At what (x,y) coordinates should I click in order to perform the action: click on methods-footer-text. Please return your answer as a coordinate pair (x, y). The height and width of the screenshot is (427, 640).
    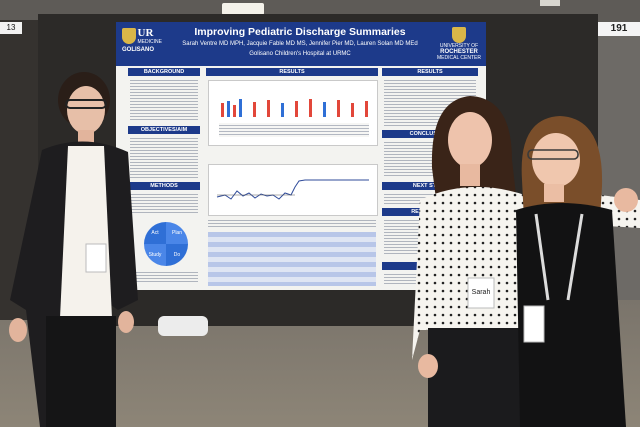
    Looking at the image, I should click on (164, 277).